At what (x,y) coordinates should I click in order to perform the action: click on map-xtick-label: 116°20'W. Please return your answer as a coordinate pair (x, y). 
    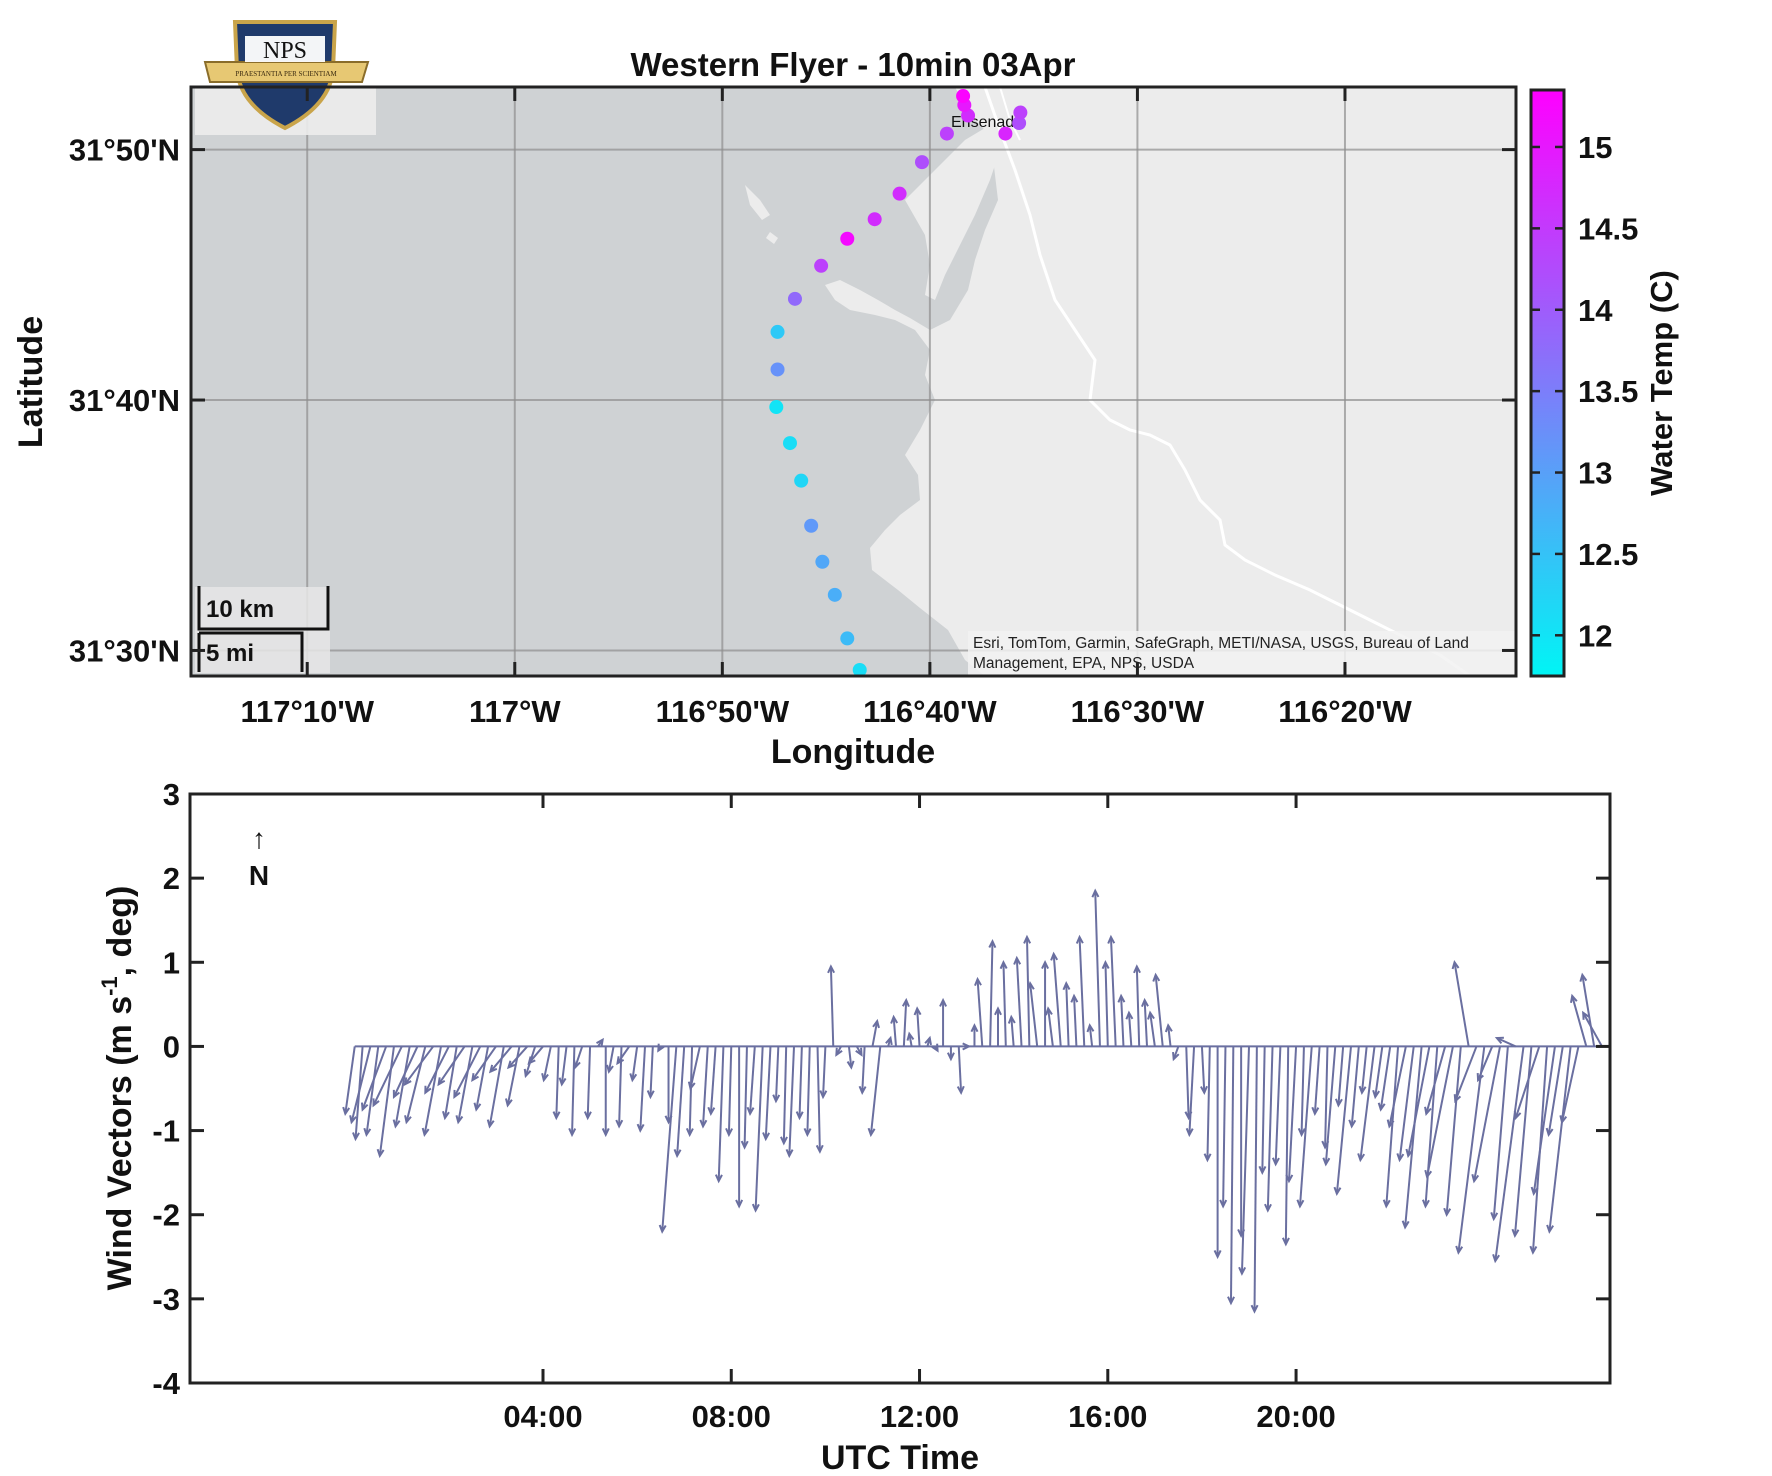
    Looking at the image, I should click on (1345, 711).